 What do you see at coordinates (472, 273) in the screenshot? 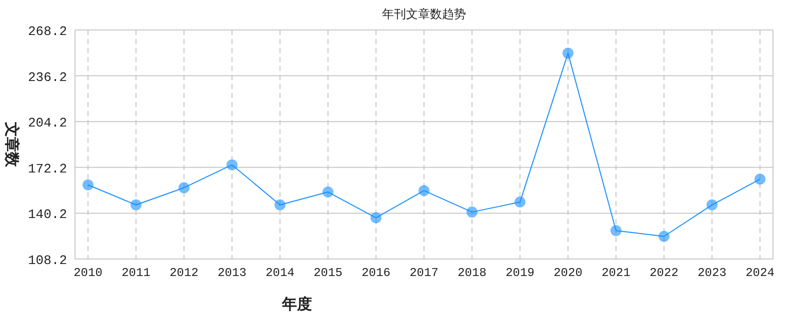
I see `x-tick-label: 2018` at bounding box center [472, 273].